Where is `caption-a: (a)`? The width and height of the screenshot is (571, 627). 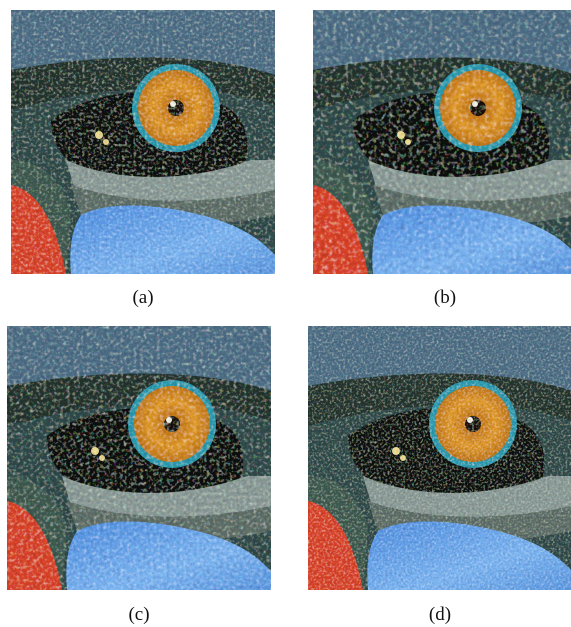
caption-a: (a) is located at coordinates (143, 297).